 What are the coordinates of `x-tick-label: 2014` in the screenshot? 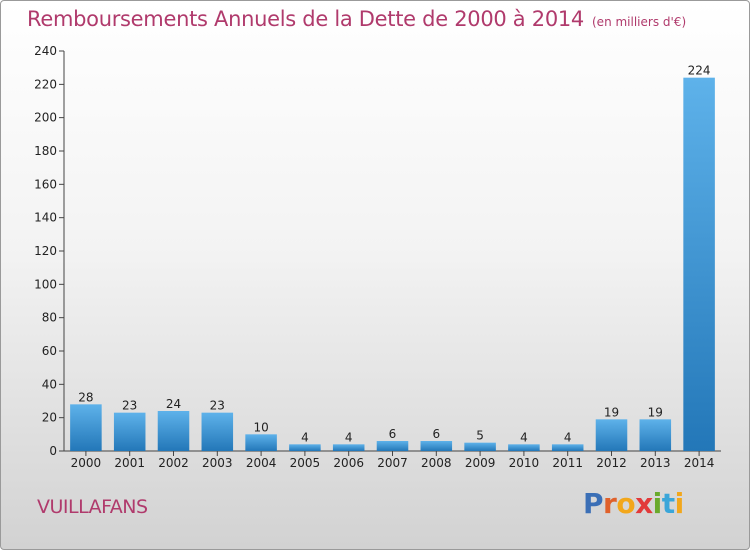 It's located at (699, 463).